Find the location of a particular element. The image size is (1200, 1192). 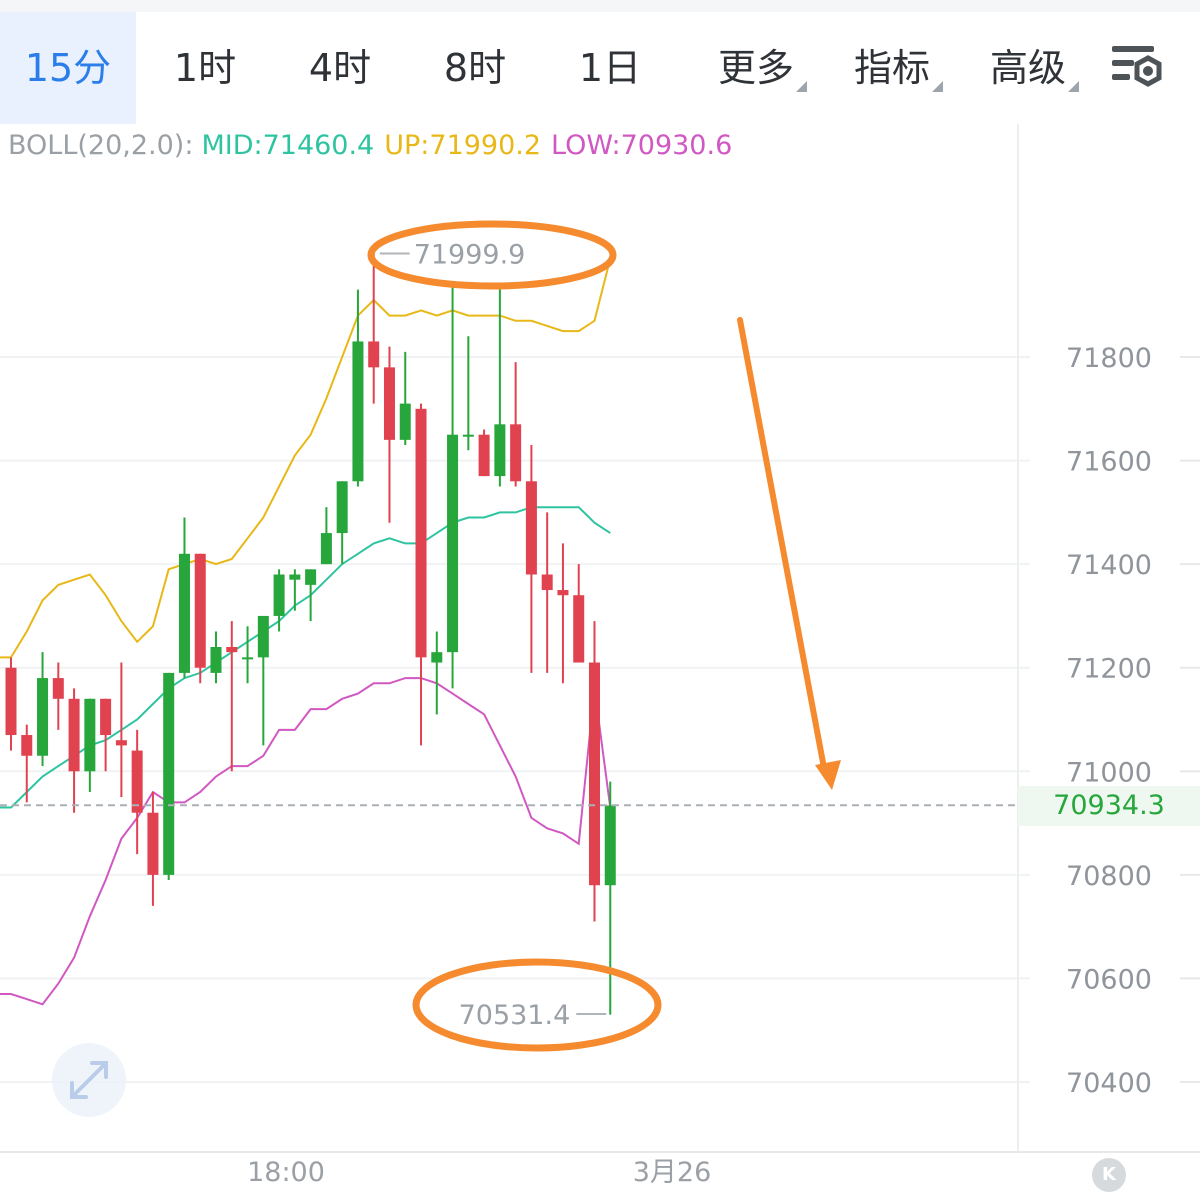

tab-1h: 1时 is located at coordinates (205, 68).